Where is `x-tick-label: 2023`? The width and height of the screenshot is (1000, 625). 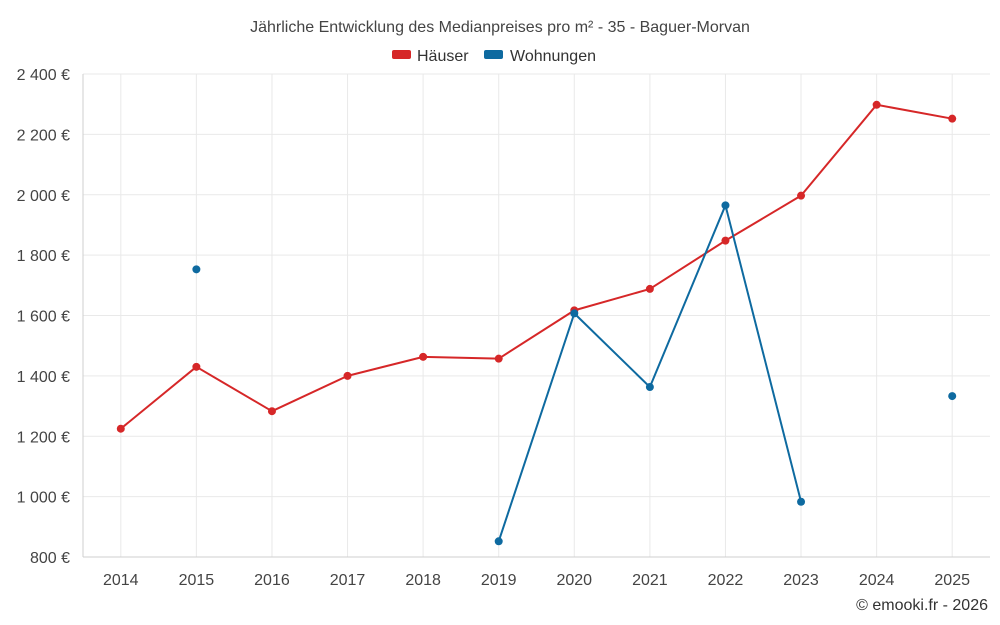 x-tick-label: 2023 is located at coordinates (801, 580).